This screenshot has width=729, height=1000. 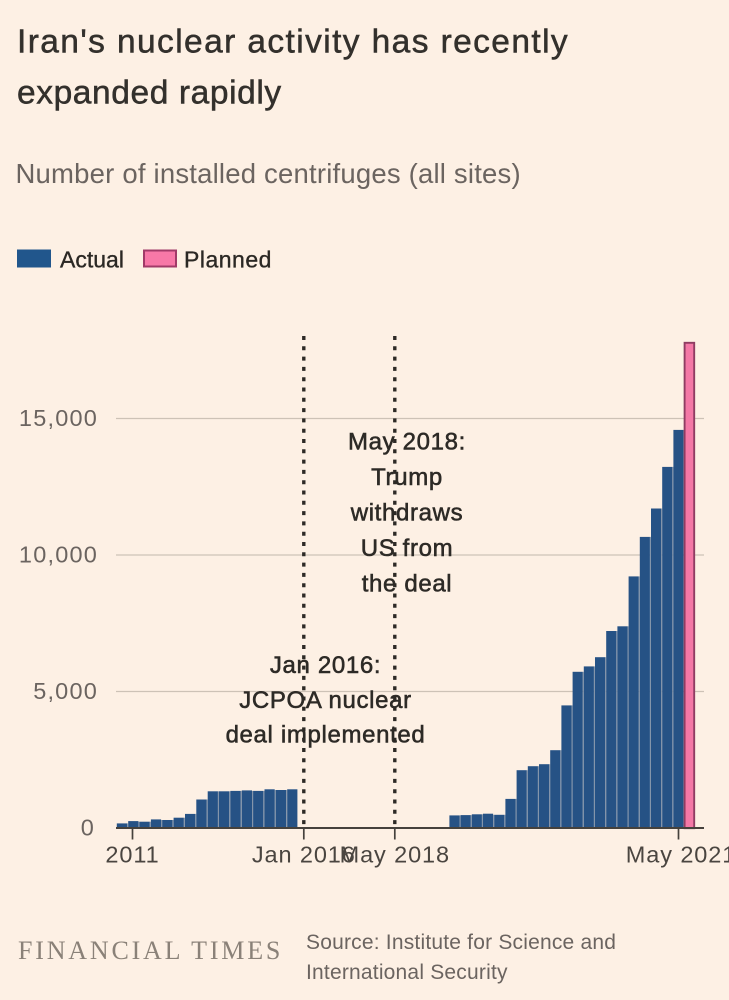 What do you see at coordinates (58, 555) in the screenshot?
I see `svg-text: 10,000` at bounding box center [58, 555].